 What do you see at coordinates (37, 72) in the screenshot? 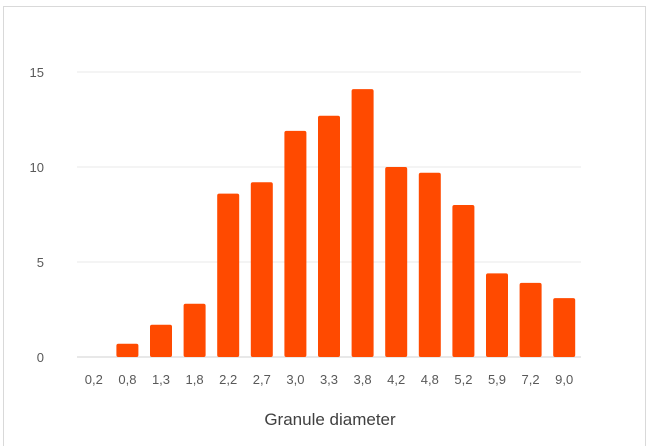
I see `y-tick-label: 15` at bounding box center [37, 72].